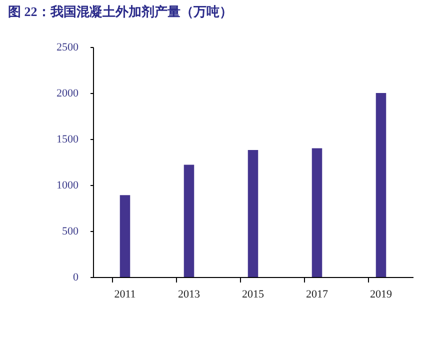 Image resolution: width=429 pixels, height=339 pixels. I want to click on y-tick-label: 1500, so click(67, 140).